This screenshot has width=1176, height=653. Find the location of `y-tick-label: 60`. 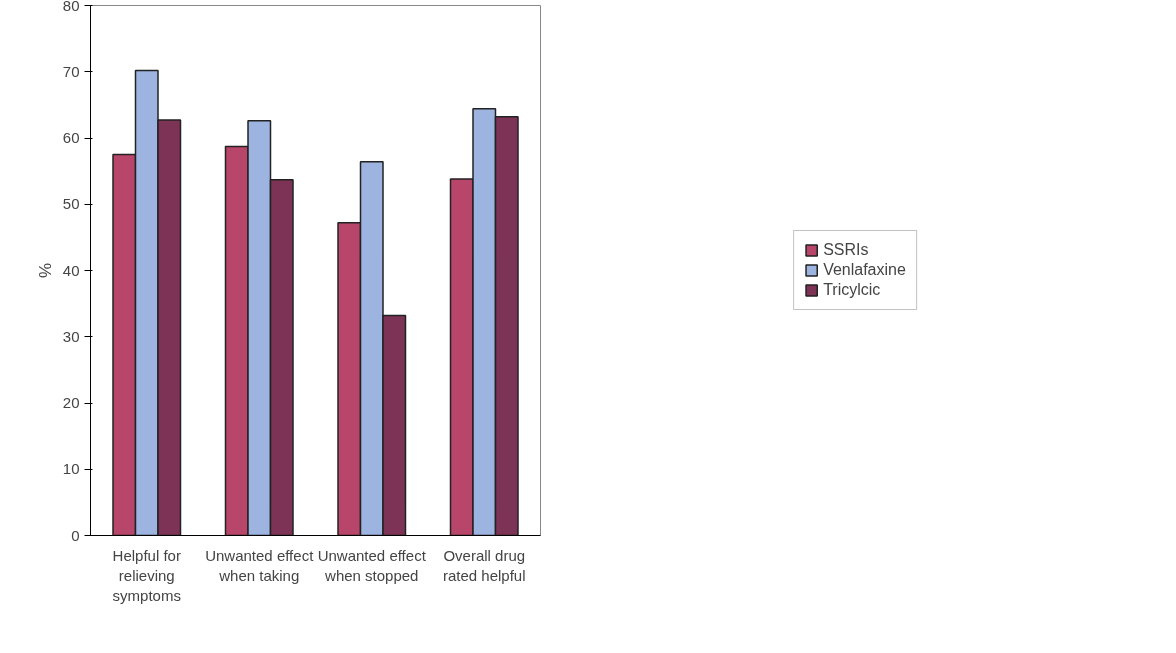

y-tick-label: 60 is located at coordinates (71, 137).